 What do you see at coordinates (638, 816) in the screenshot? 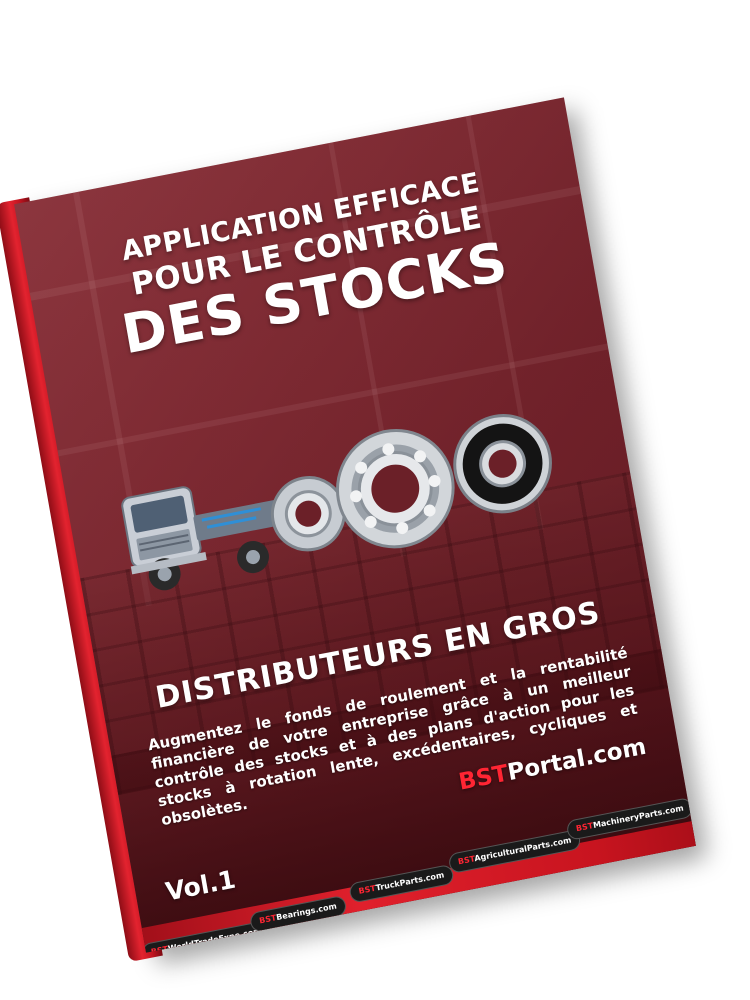
I see `site-name: MachineryParts.com` at bounding box center [638, 816].